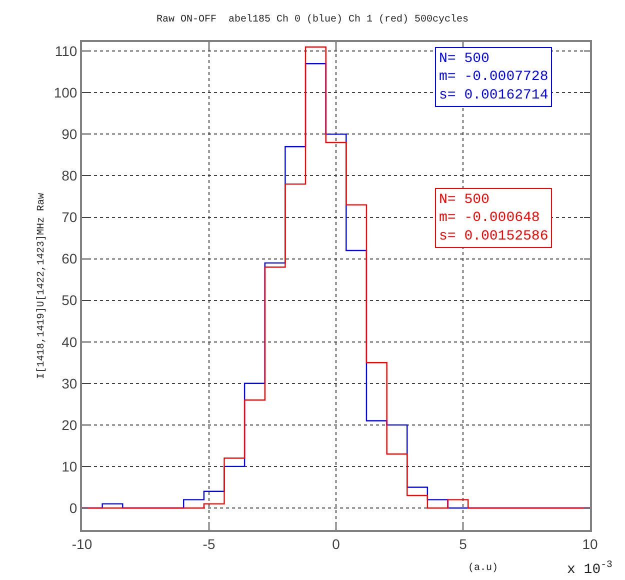 This screenshot has height=580, width=625. I want to click on chart-title: Raw ON-OFF abel185 Ch 0 (blue) Ch 1 (red) 500cycles, so click(312, 20).